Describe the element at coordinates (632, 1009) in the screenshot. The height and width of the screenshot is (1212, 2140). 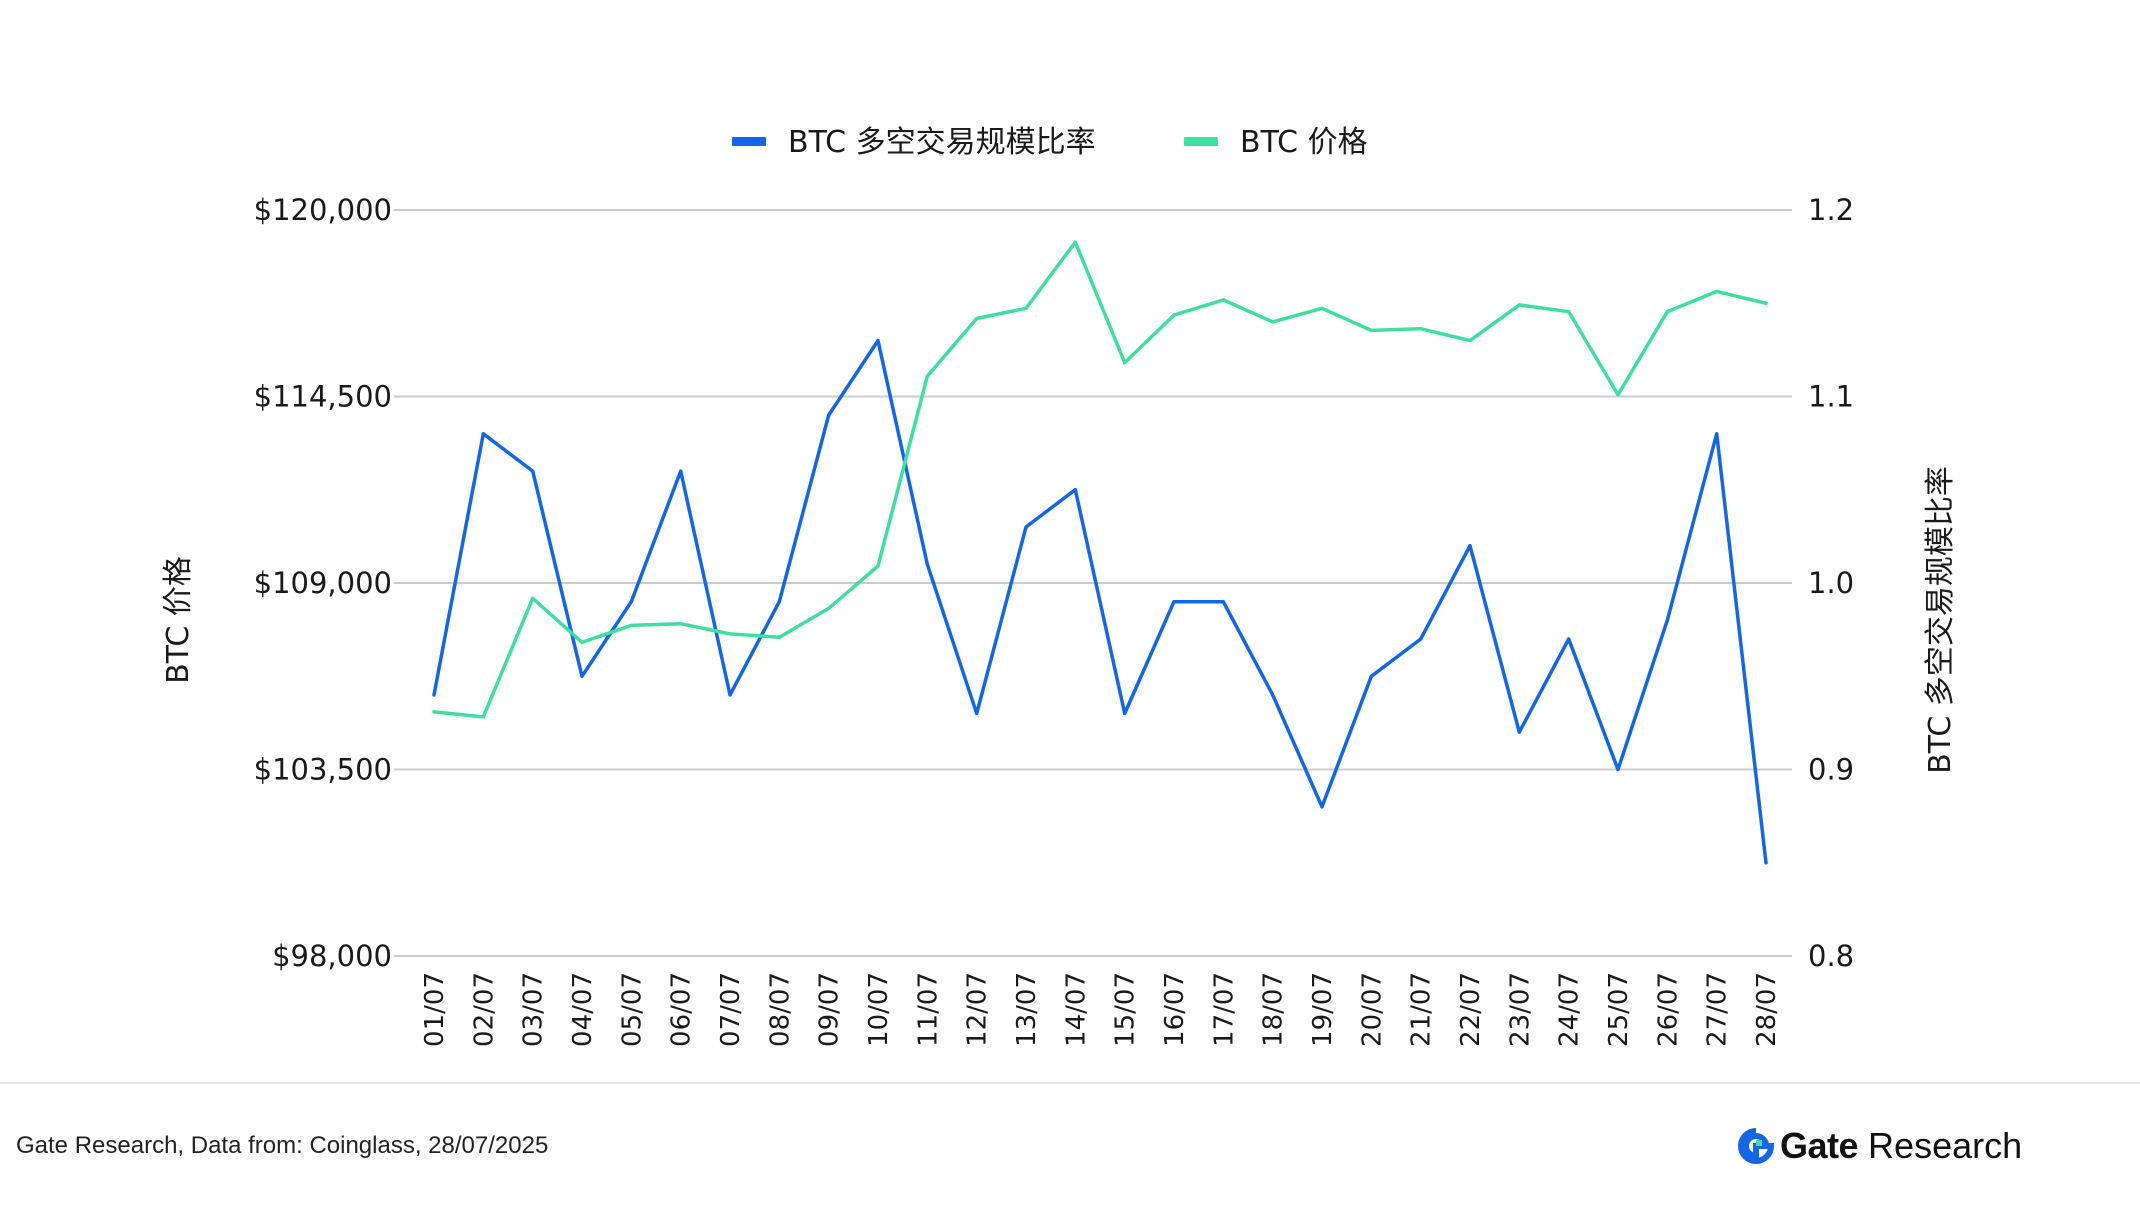
I see `x-tick-label: 05/07` at that location.